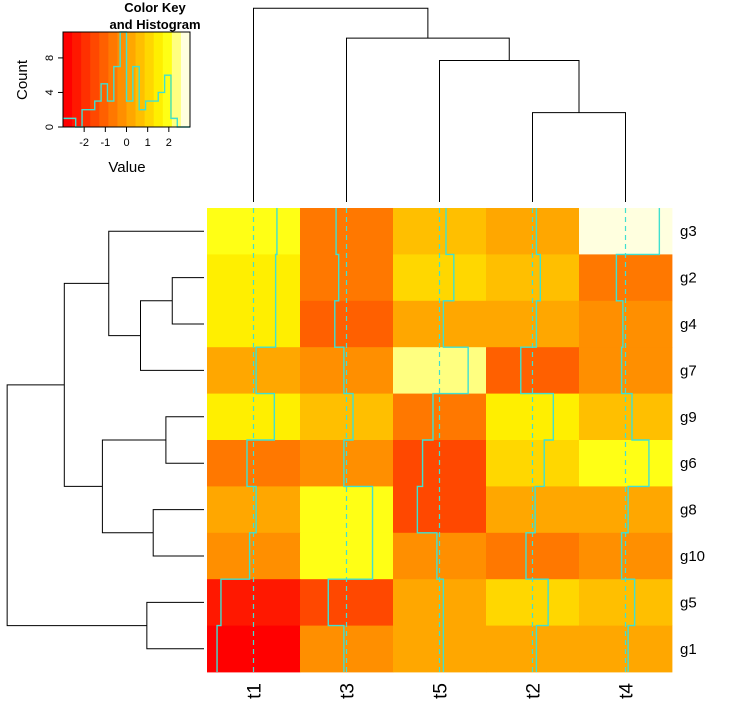  I want to click on column-label: t3, so click(348, 691).